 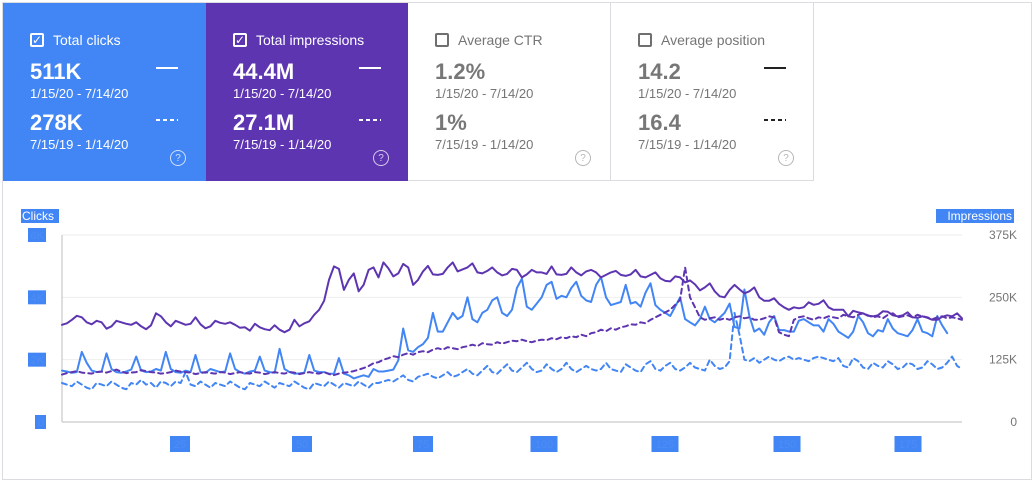 I want to click on x-tick-label: 175, so click(x=908, y=445).